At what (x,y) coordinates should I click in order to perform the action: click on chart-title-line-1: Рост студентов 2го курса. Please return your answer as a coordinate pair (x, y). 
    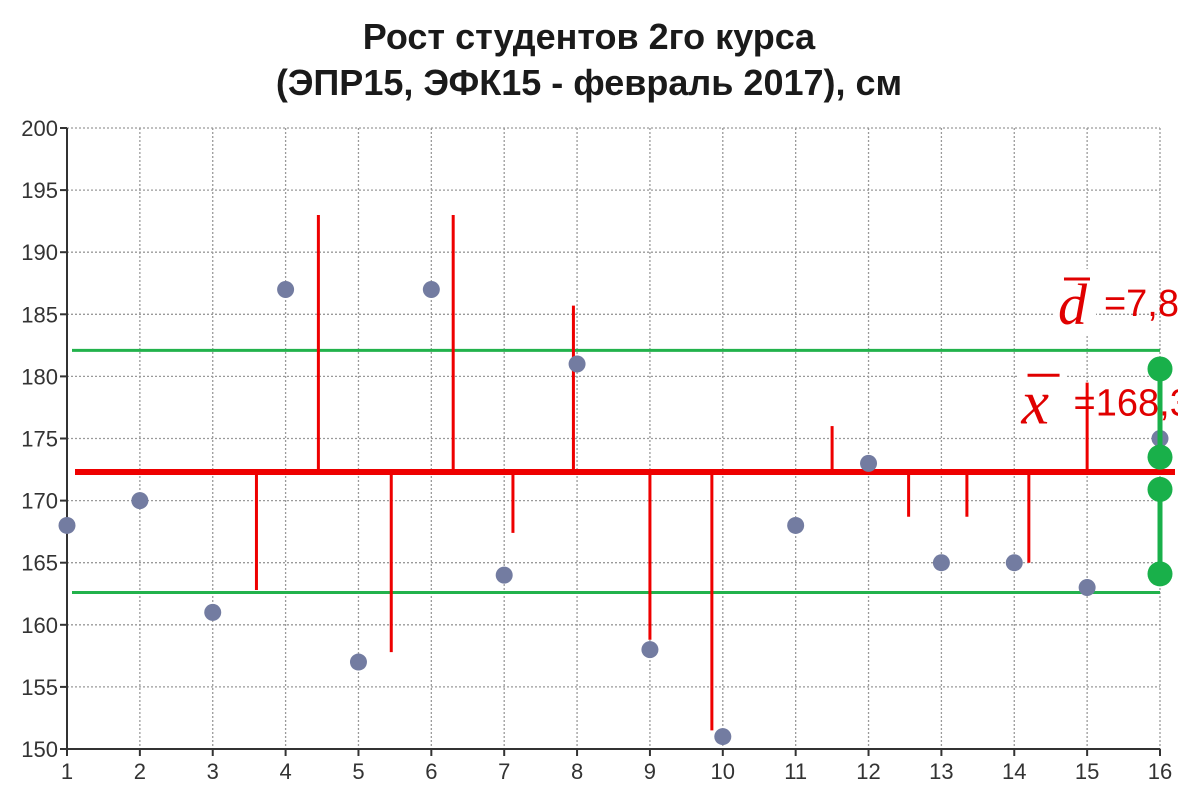
    Looking at the image, I should click on (589, 36).